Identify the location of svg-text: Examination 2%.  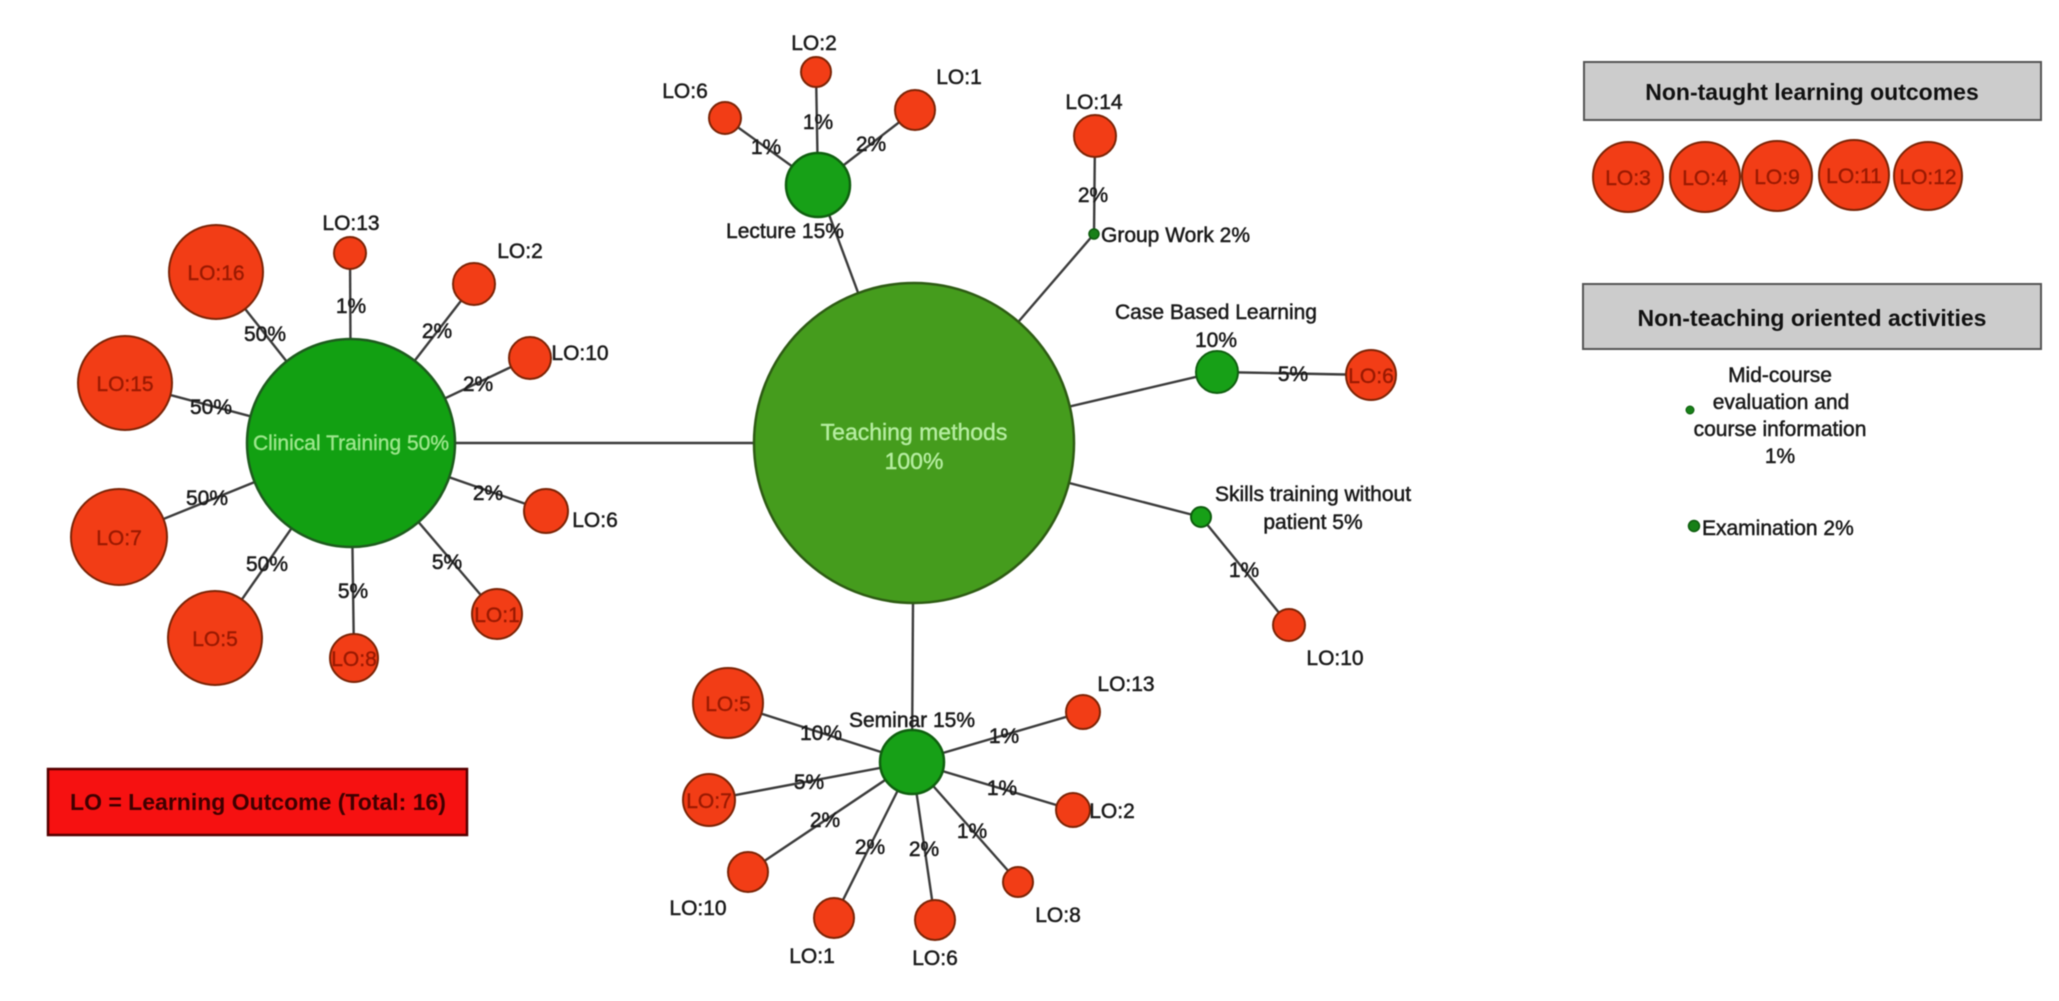
(1778, 528).